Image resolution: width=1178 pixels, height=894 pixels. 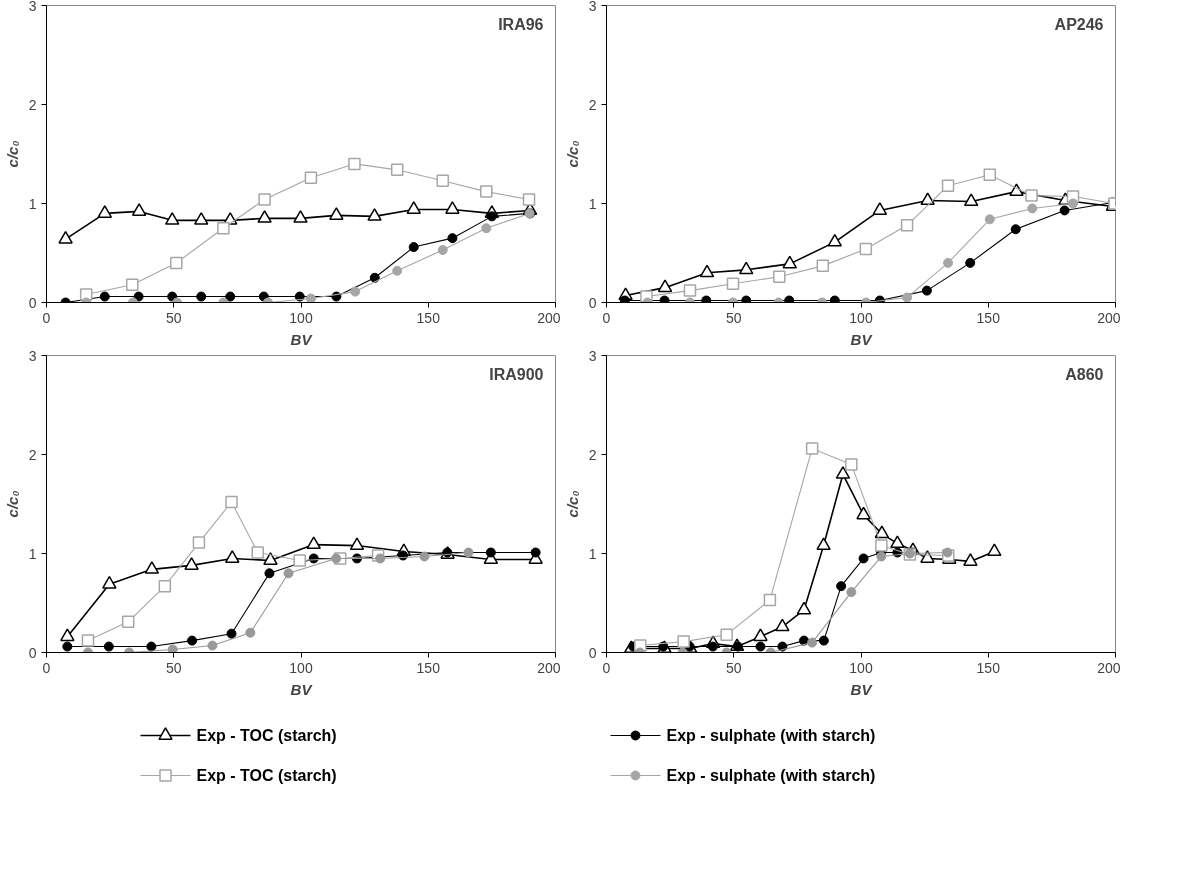 What do you see at coordinates (521, 24) in the screenshot?
I see `text: IRA96` at bounding box center [521, 24].